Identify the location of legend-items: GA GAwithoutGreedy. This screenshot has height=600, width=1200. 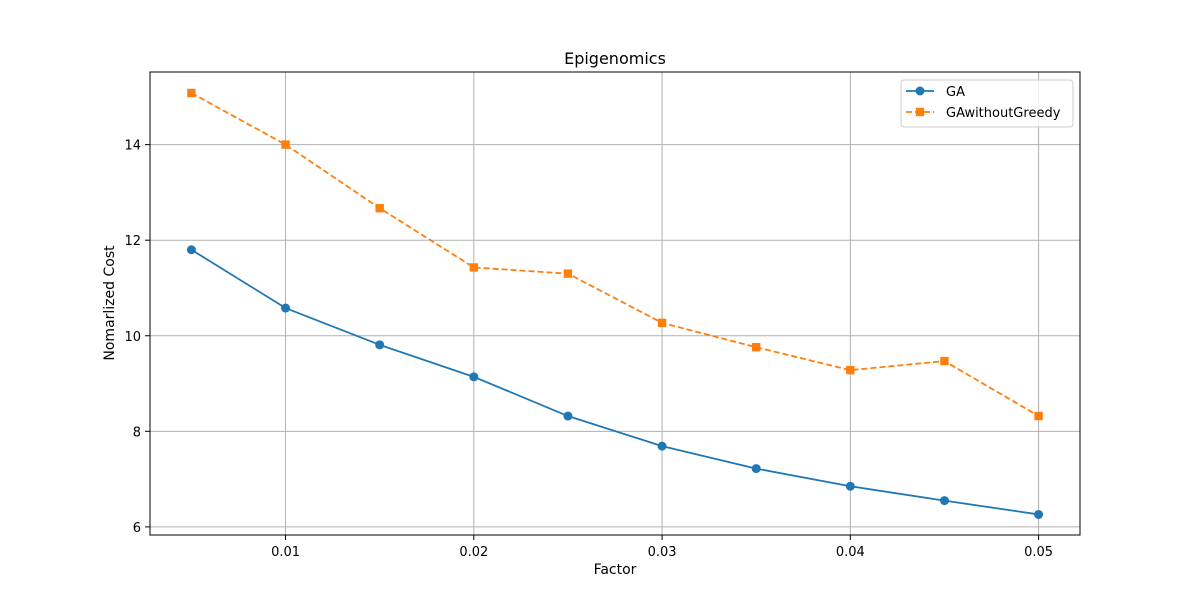
(983, 103).